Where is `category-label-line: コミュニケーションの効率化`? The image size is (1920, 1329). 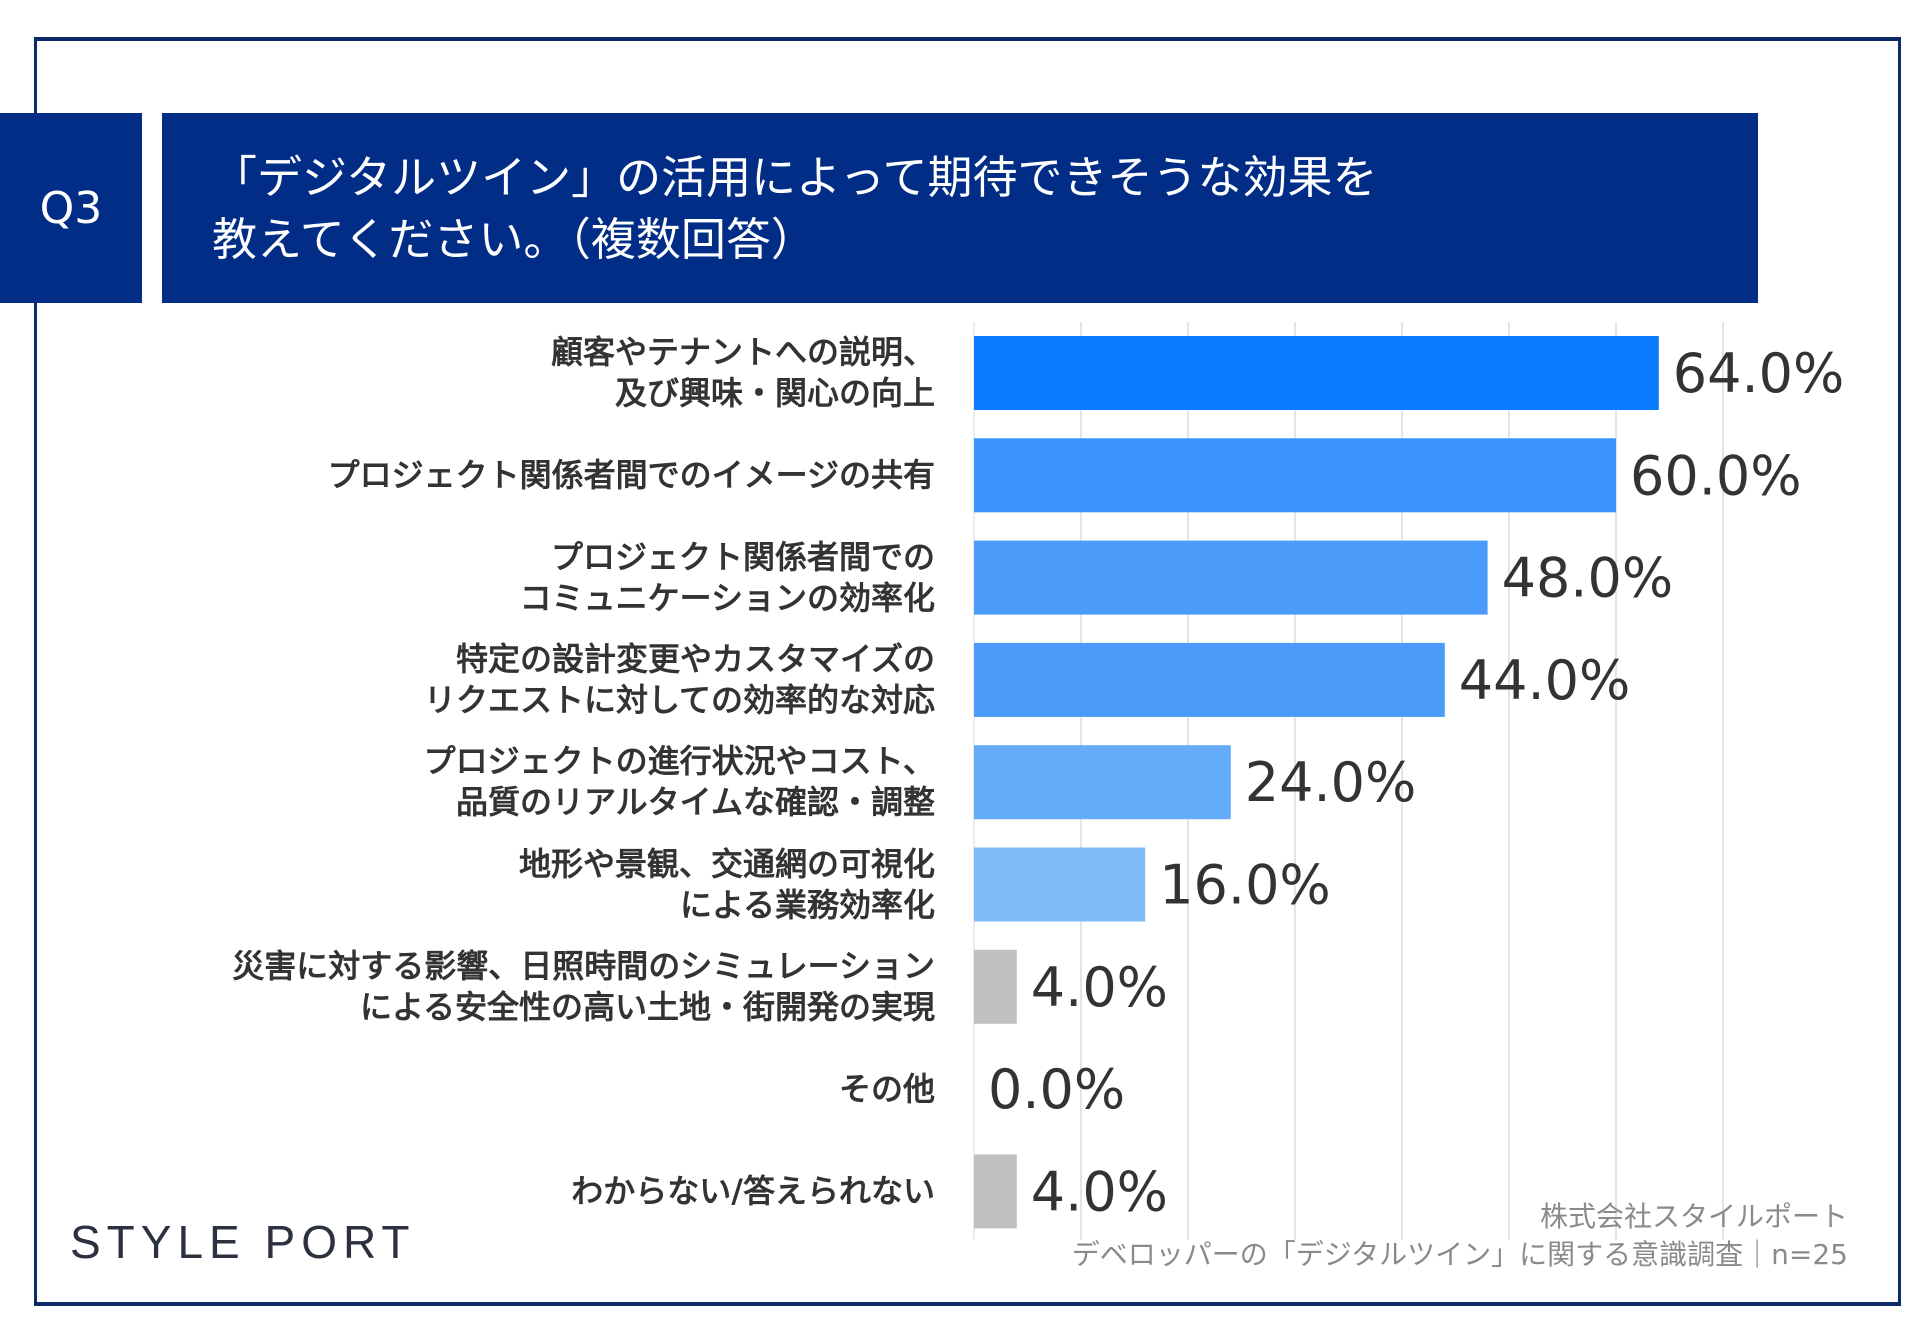
category-label-line: コミュニケーションの効率化 is located at coordinates (727, 597).